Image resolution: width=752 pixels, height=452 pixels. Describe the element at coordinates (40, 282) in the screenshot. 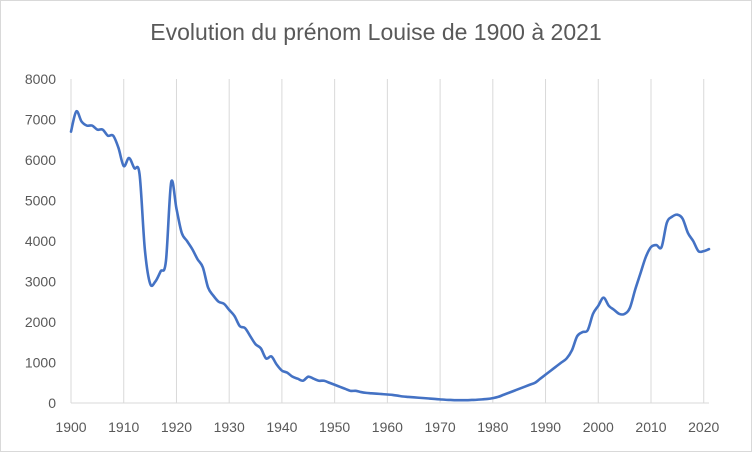

I see `y-tick-label: 3000` at that location.